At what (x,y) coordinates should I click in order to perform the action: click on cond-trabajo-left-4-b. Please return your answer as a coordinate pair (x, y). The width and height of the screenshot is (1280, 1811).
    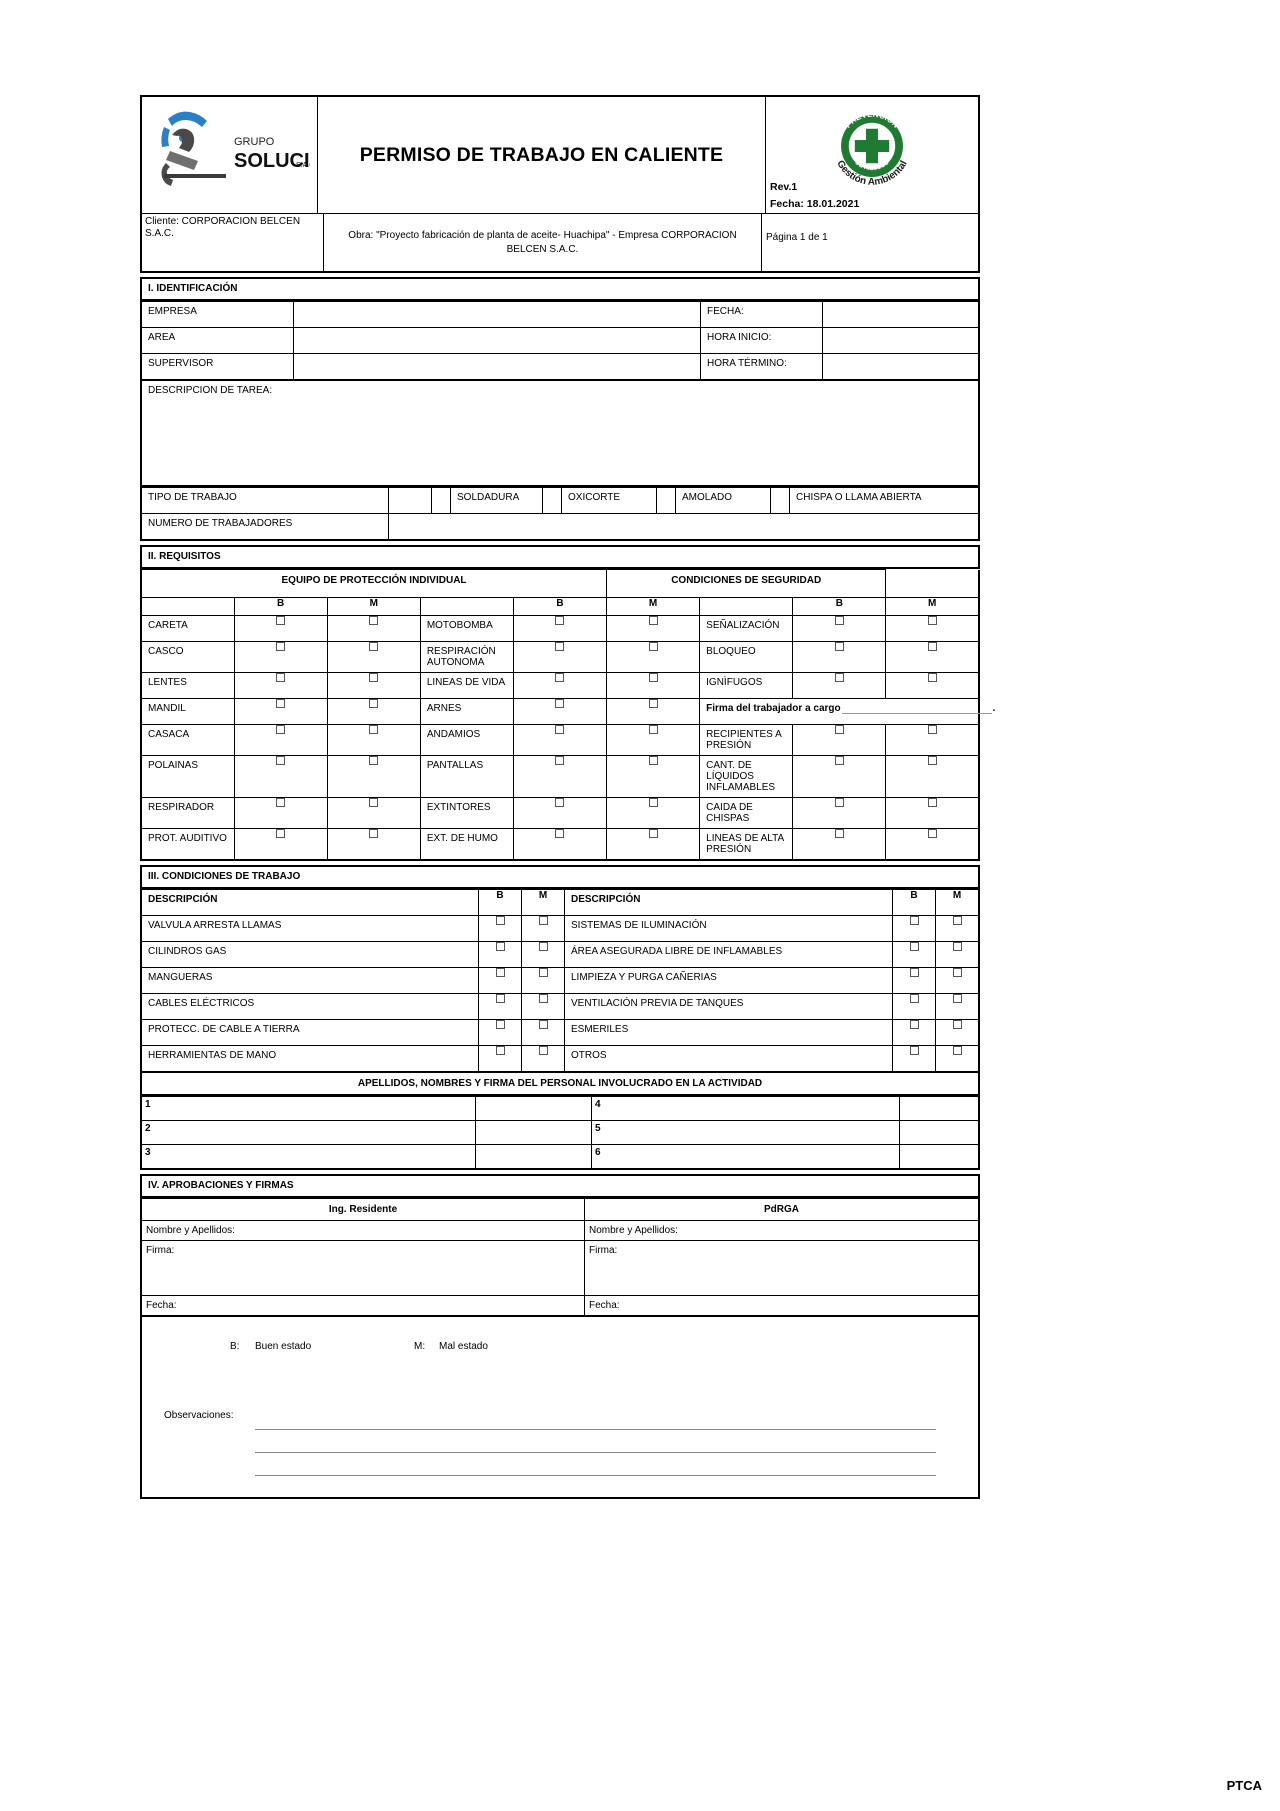
    Looking at the image, I should click on (500, 1032).